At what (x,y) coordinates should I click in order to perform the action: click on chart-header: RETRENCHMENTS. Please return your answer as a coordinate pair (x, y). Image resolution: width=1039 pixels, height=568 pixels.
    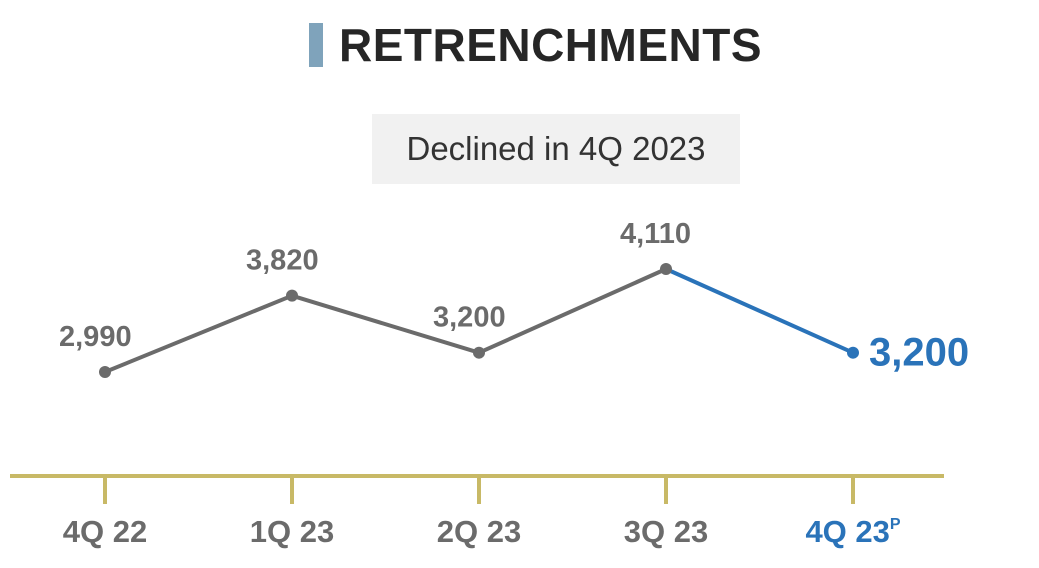
    Looking at the image, I should click on (519, 45).